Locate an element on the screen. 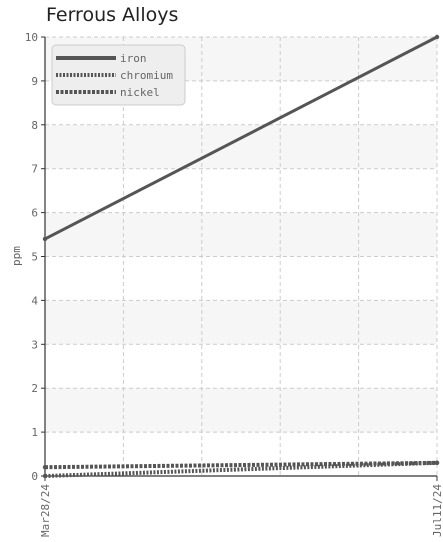 The height and width of the screenshot is (542, 443). y-ticks: 0 1 2 3 4 5 6 7 8 9 10 is located at coordinates (35, 257).